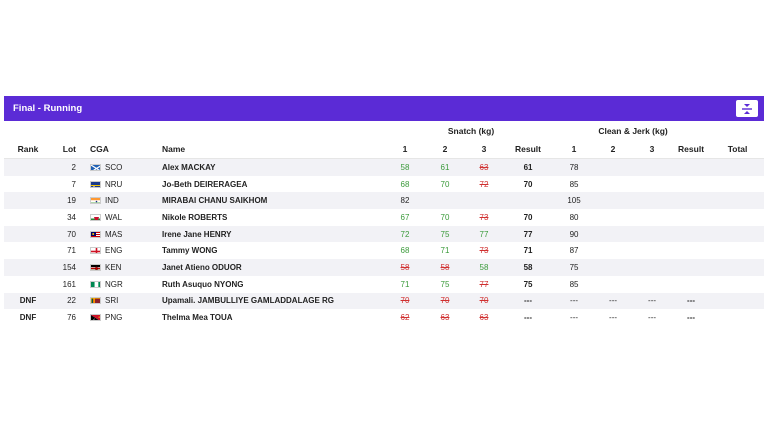 The image size is (768, 432). What do you see at coordinates (445, 184) in the screenshot?
I see `snatch-attempt-2: 70` at bounding box center [445, 184].